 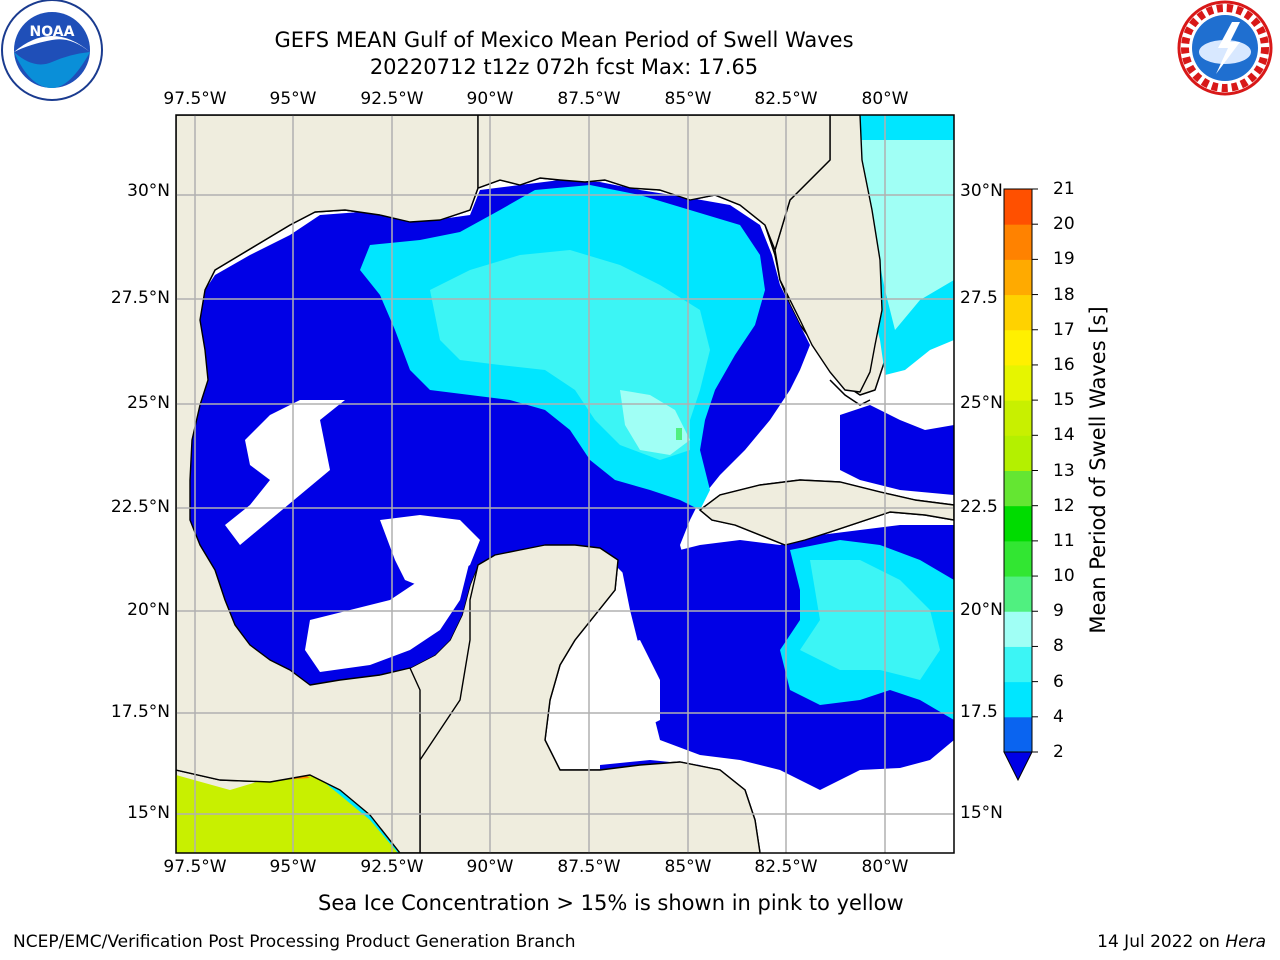 I want to click on lon-label-bottom: 97.5°W, so click(x=195, y=867).